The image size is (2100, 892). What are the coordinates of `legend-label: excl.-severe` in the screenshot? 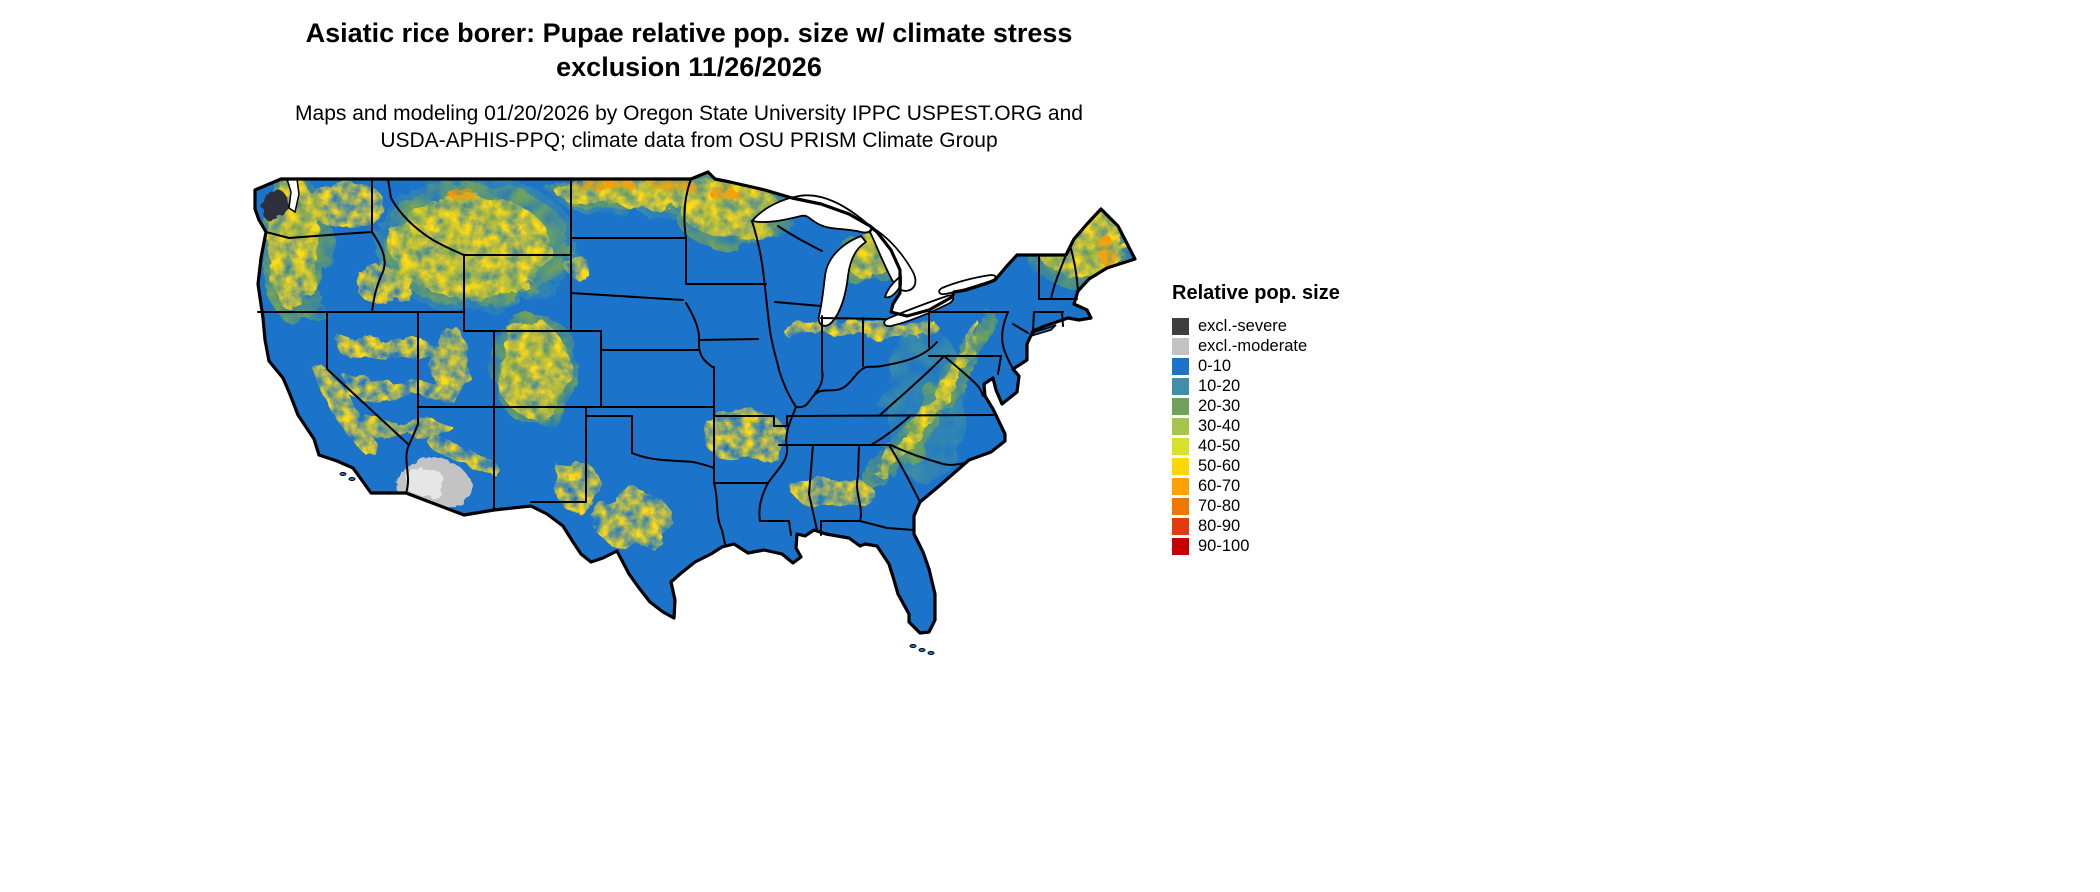 It's located at (1242, 325).